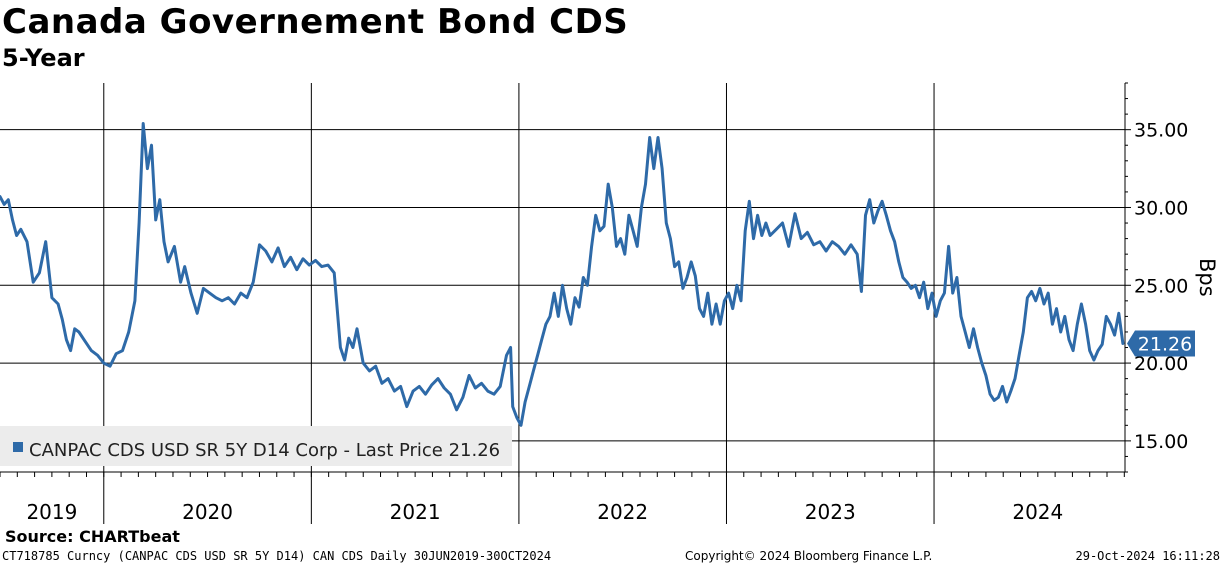 This screenshot has width=1224, height=566. What do you see at coordinates (43, 58) in the screenshot?
I see `chart-subtitle: 5-Year` at bounding box center [43, 58].